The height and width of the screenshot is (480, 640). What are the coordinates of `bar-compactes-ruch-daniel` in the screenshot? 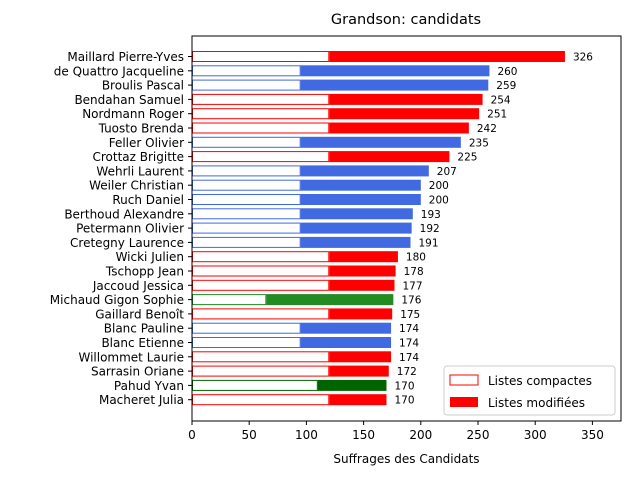 It's located at (246, 199).